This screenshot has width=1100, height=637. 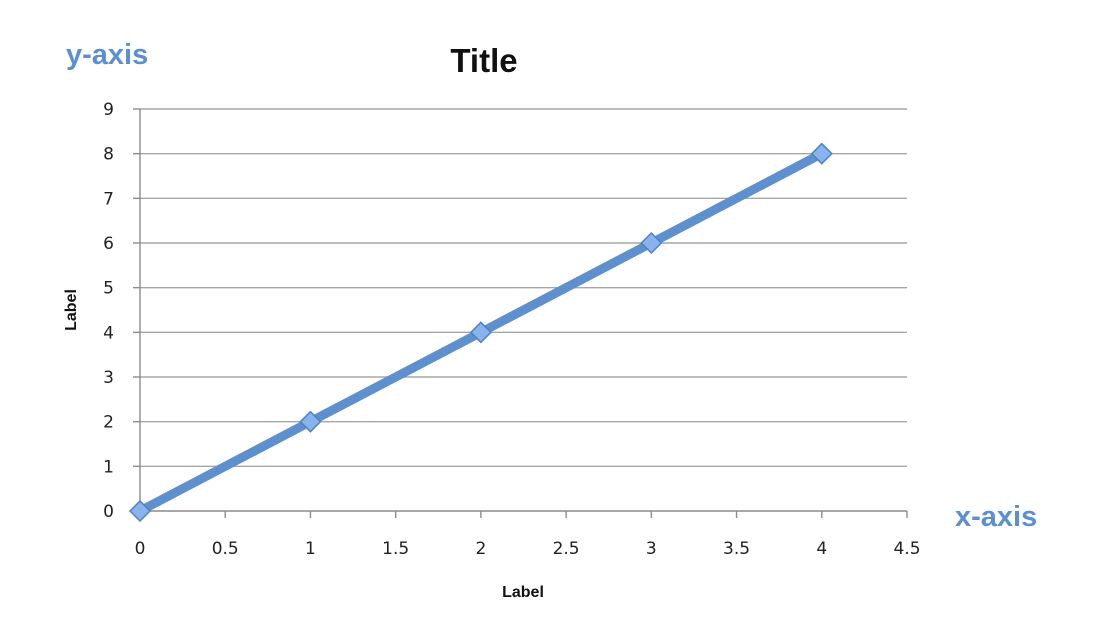 I want to click on x-tick-label: 4, so click(x=821, y=549).